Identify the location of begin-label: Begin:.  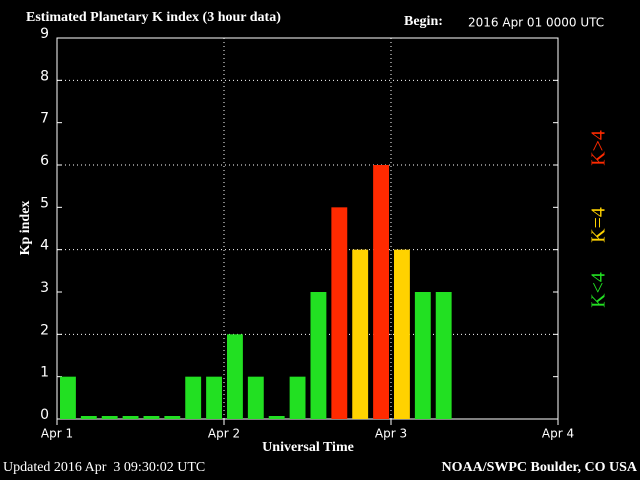
(423, 21).